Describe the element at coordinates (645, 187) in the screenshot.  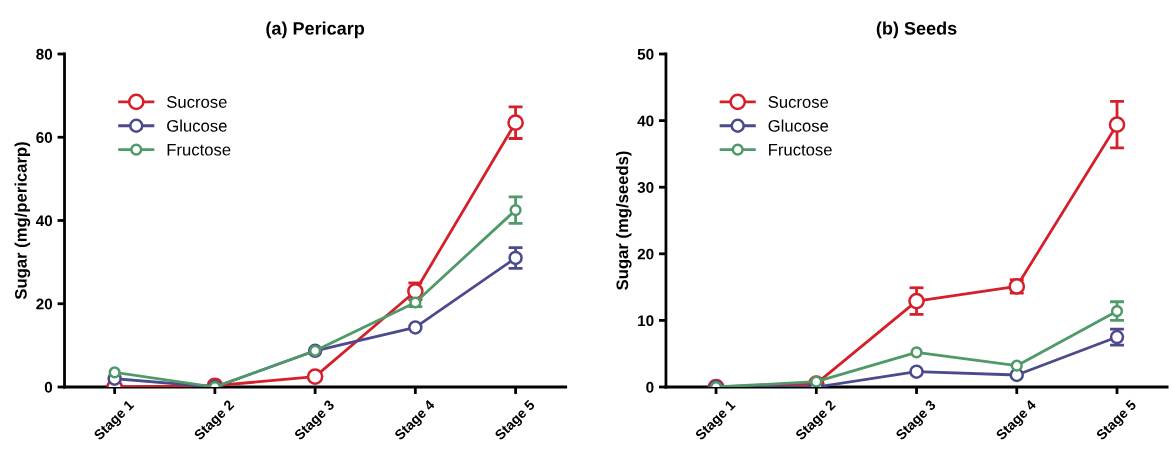
I see `y-tick-label: 30` at that location.